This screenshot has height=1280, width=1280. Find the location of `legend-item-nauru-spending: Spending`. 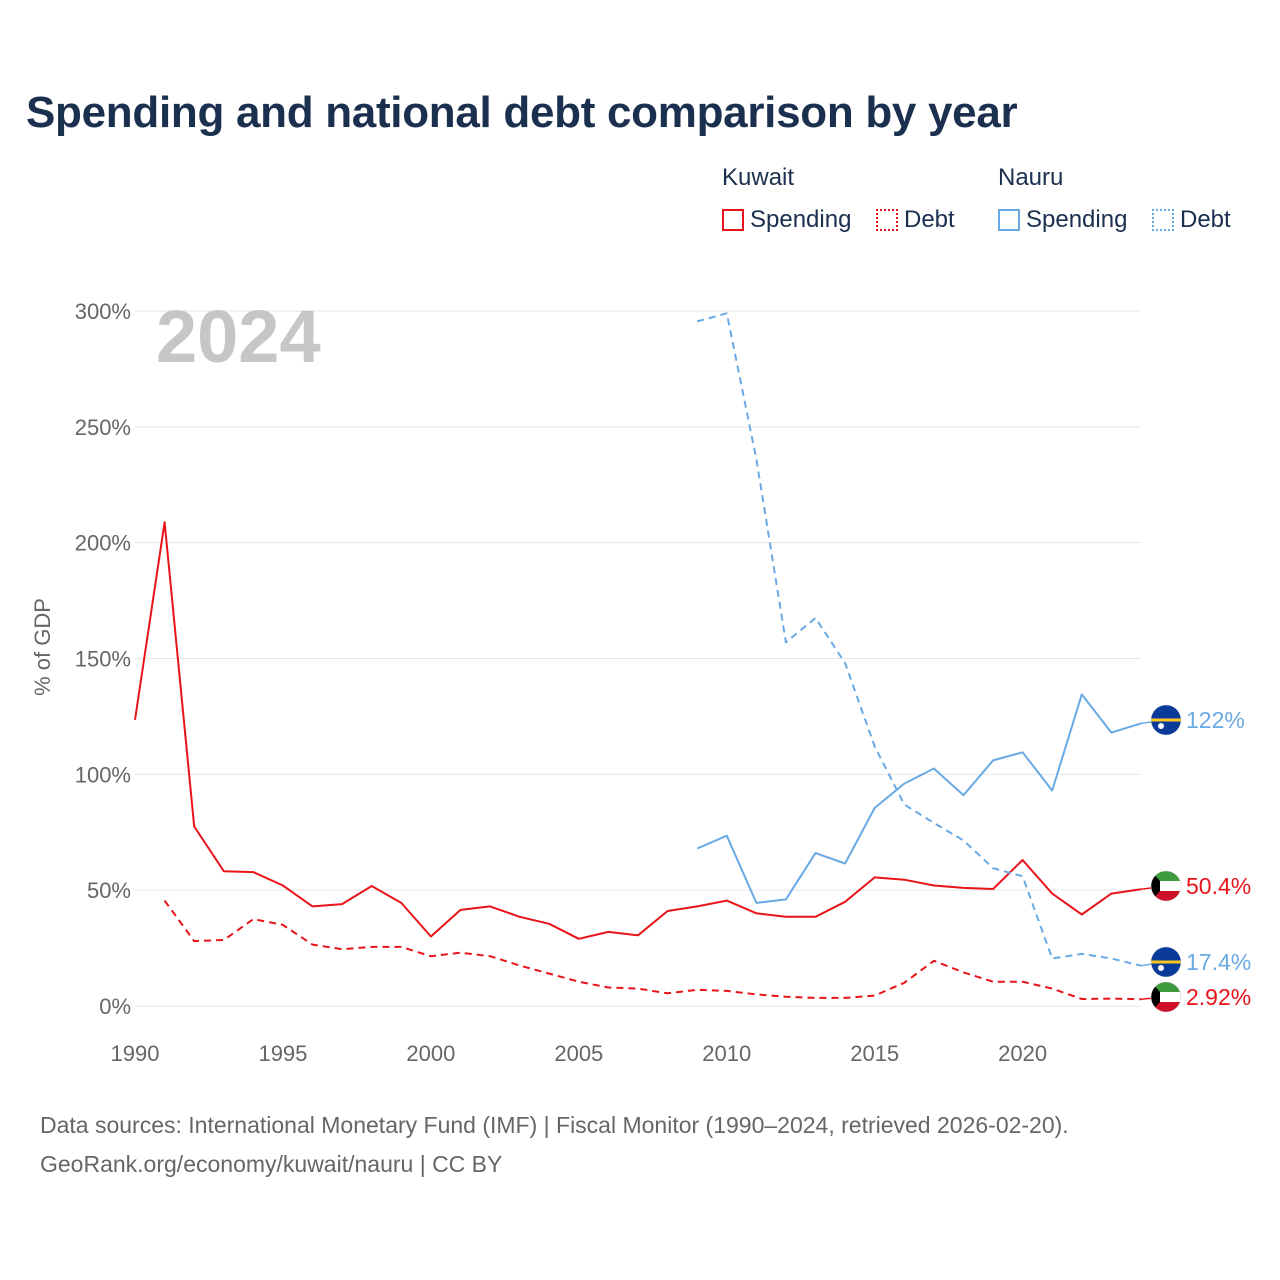

legend-item-nauru-spending: Spending is located at coordinates (1062, 220).